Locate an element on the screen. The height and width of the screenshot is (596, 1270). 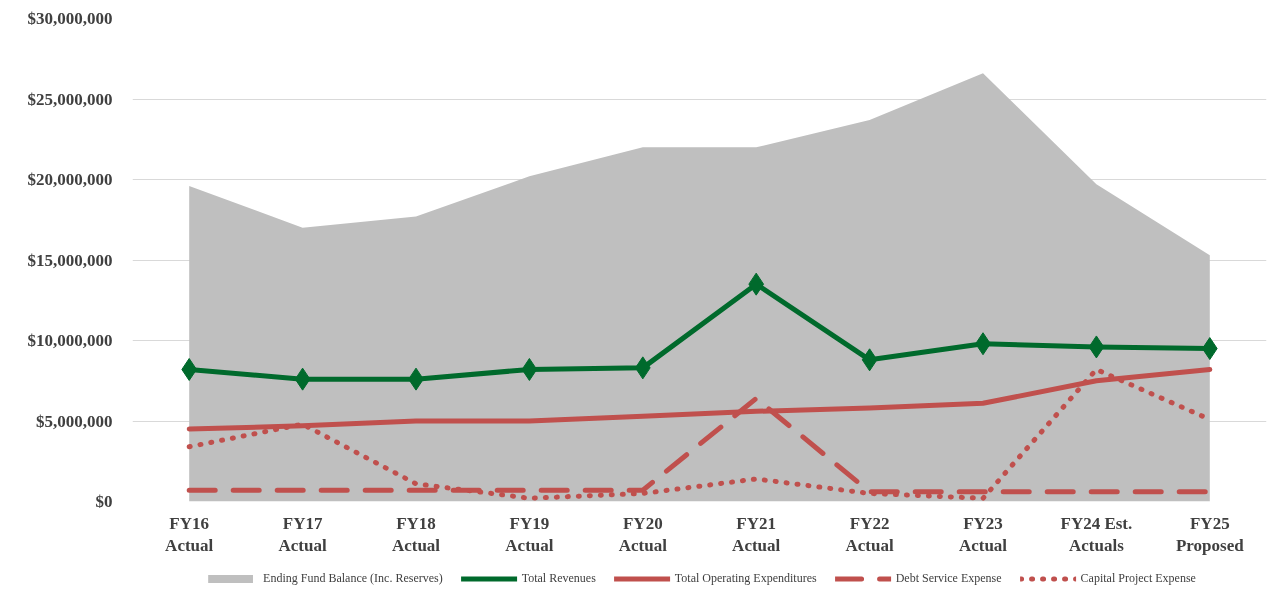
x-tick-label: FY19 Actual is located at coordinates (529, 534).